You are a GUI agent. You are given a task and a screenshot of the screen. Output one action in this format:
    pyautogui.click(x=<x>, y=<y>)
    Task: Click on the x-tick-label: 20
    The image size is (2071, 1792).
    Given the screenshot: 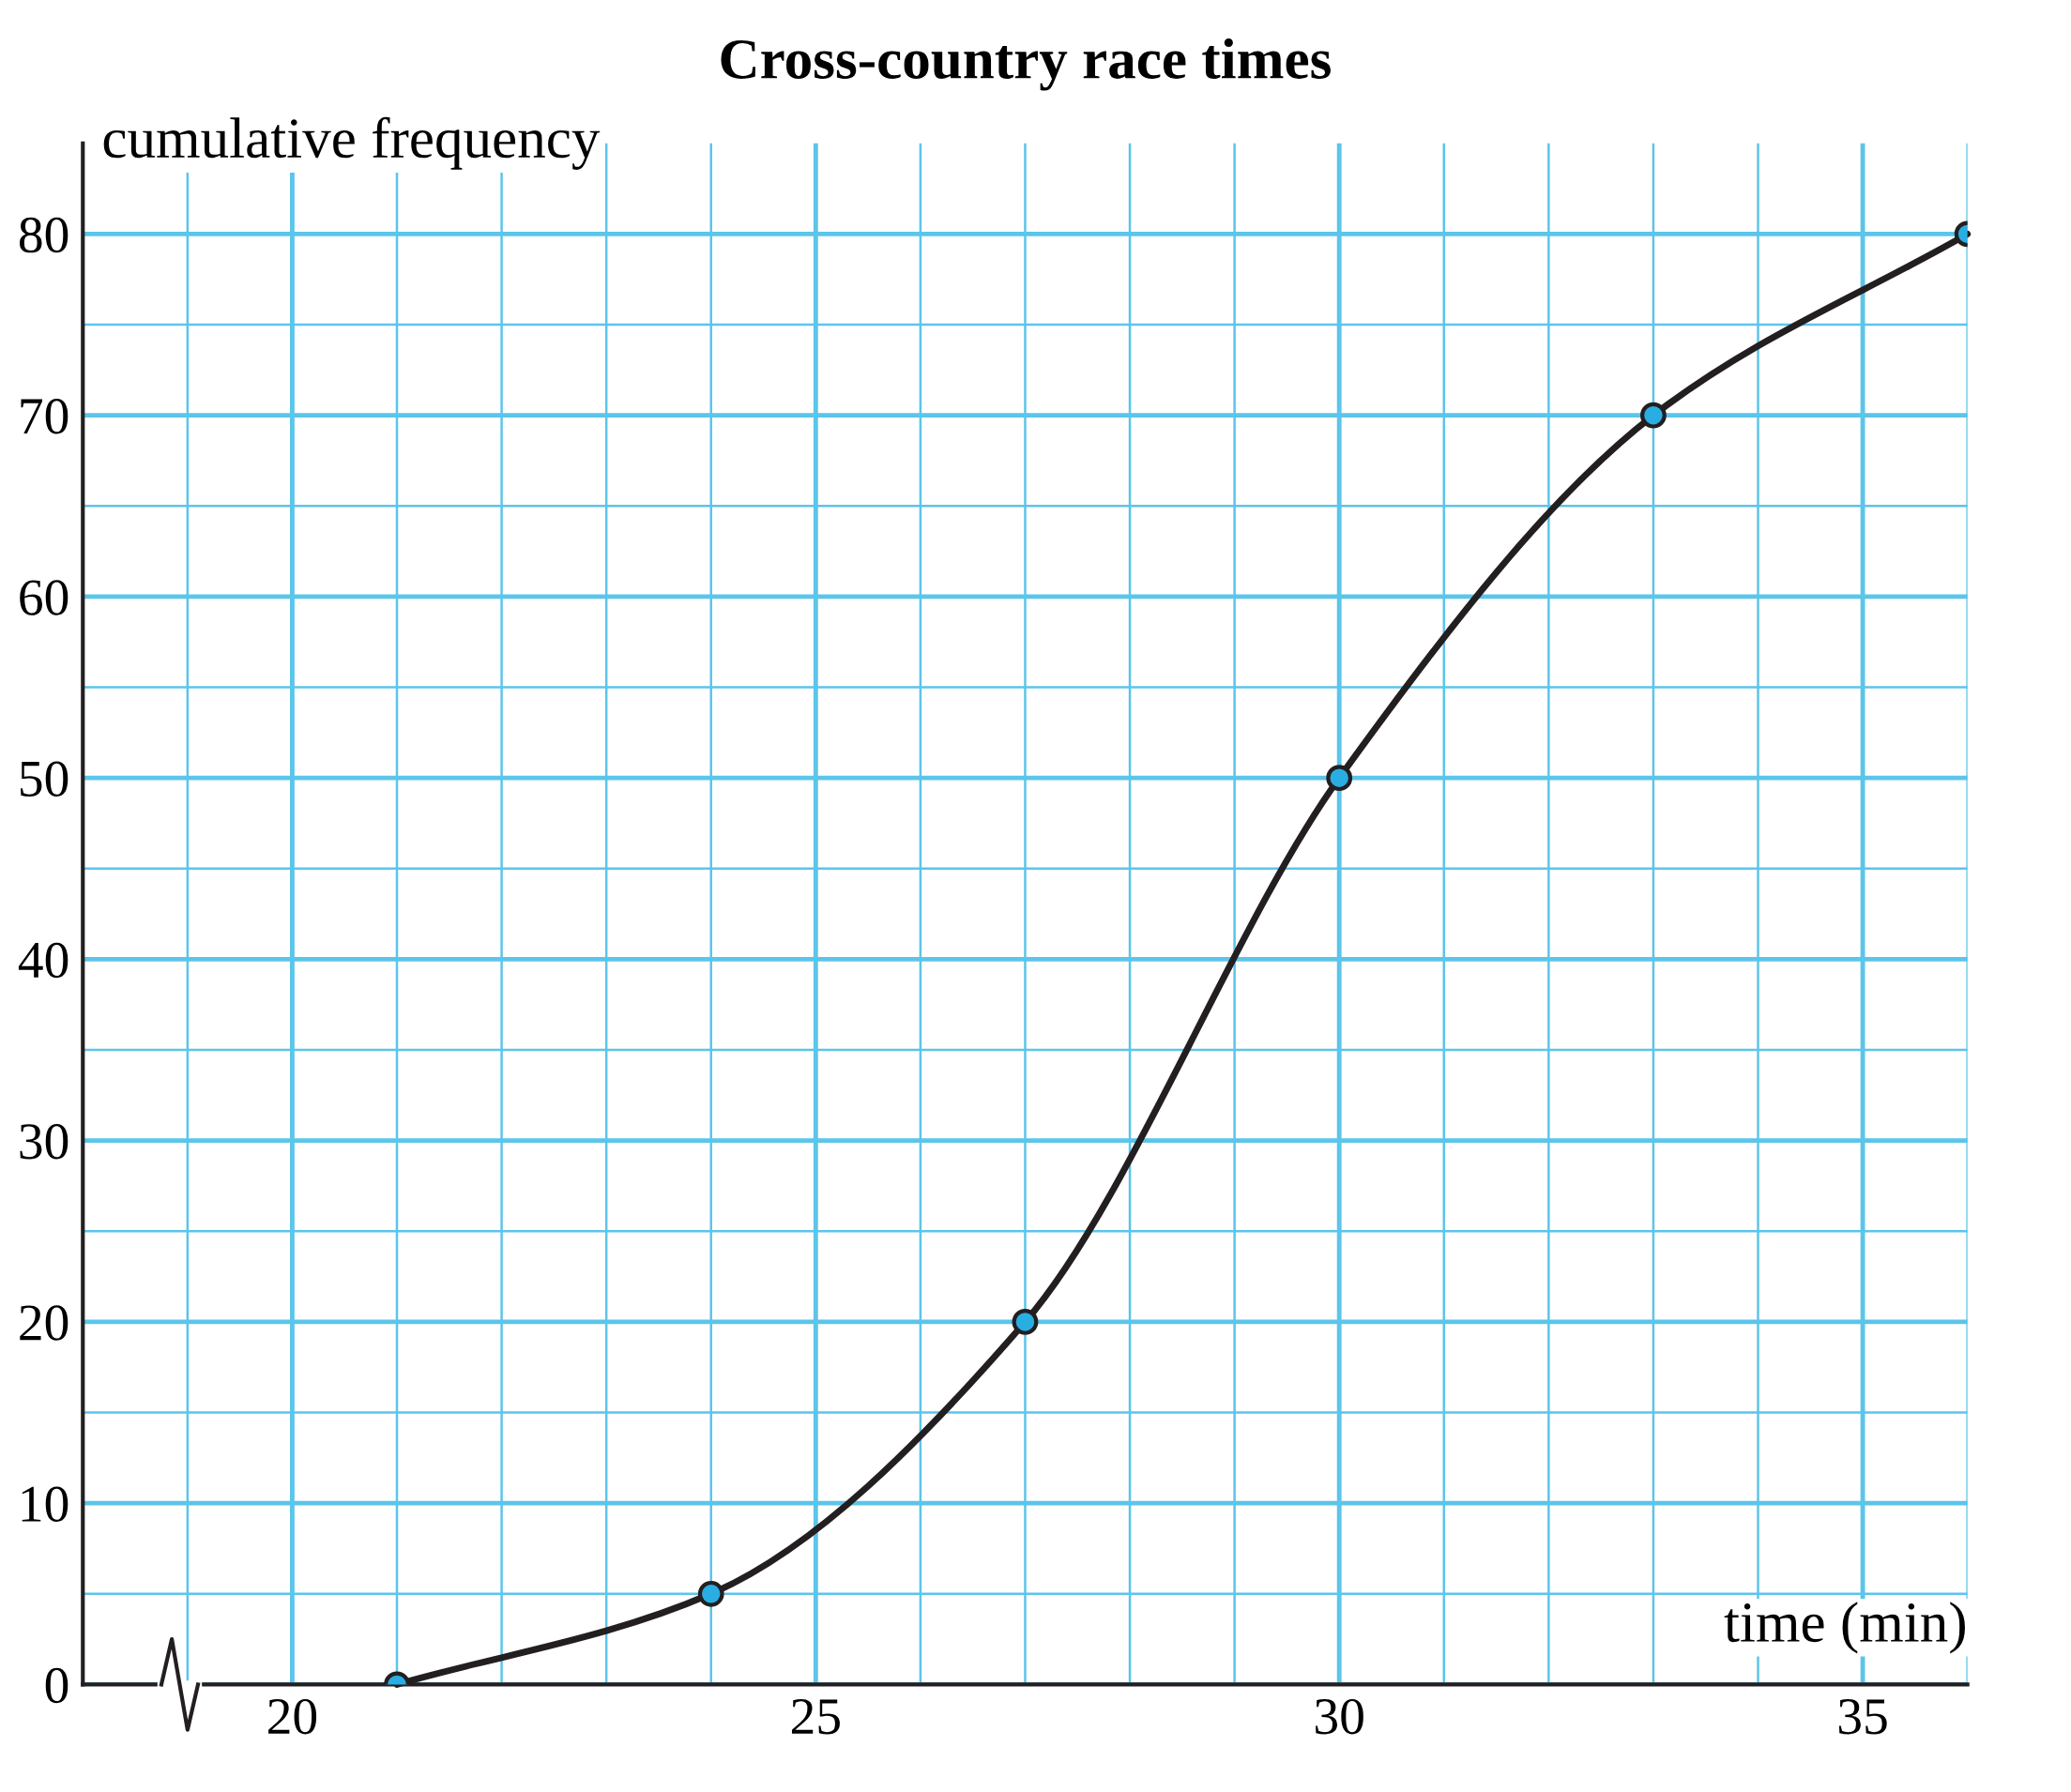 What is the action you would take?
    pyautogui.click(x=293, y=1716)
    